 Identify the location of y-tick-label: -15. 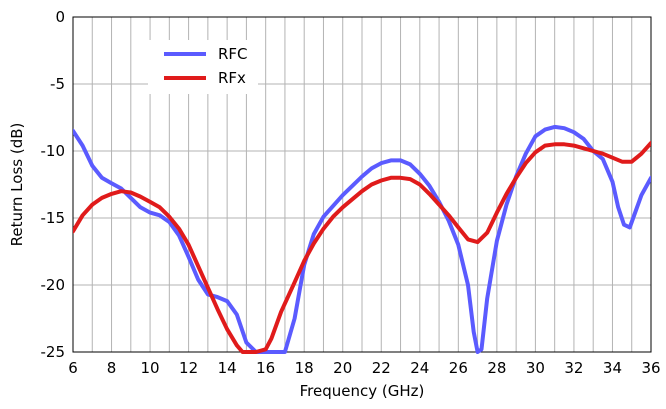
(53, 218).